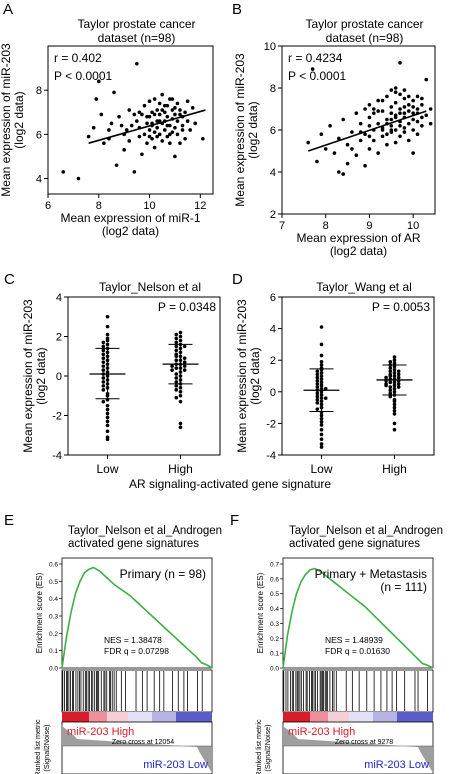 Image resolution: width=450 pixels, height=774 pixels. What do you see at coordinates (28, 376) in the screenshot?
I see `panel-c-ylabel: Mean expression of miR-203` at bounding box center [28, 376].